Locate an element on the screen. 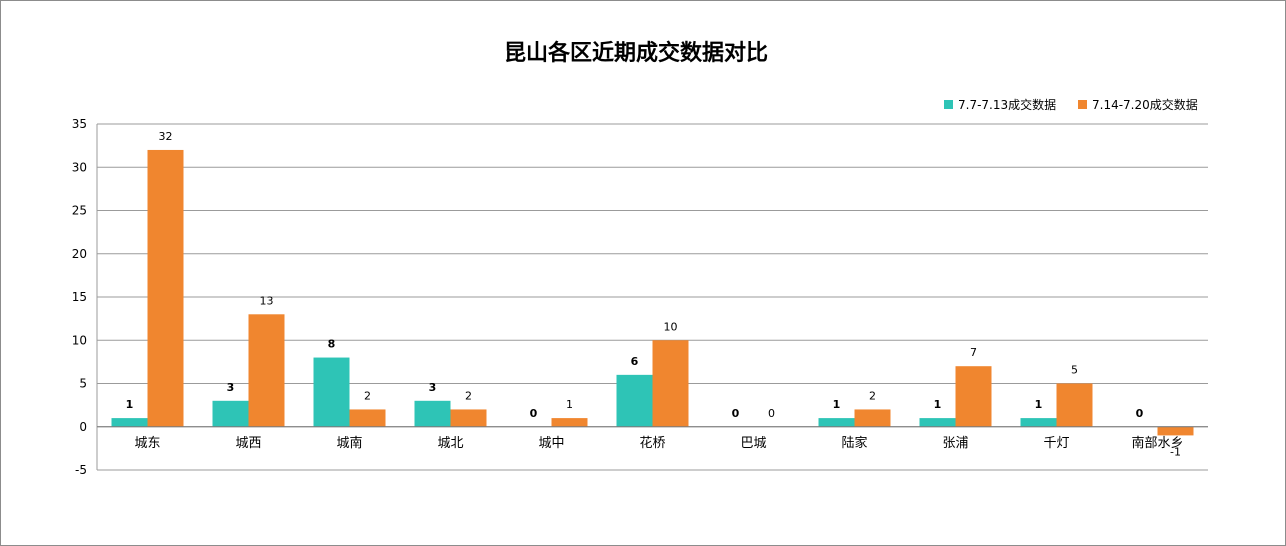 The height and width of the screenshot is (546, 1286). legend-label: 7.7-7.13成交数据 is located at coordinates (1007, 104).